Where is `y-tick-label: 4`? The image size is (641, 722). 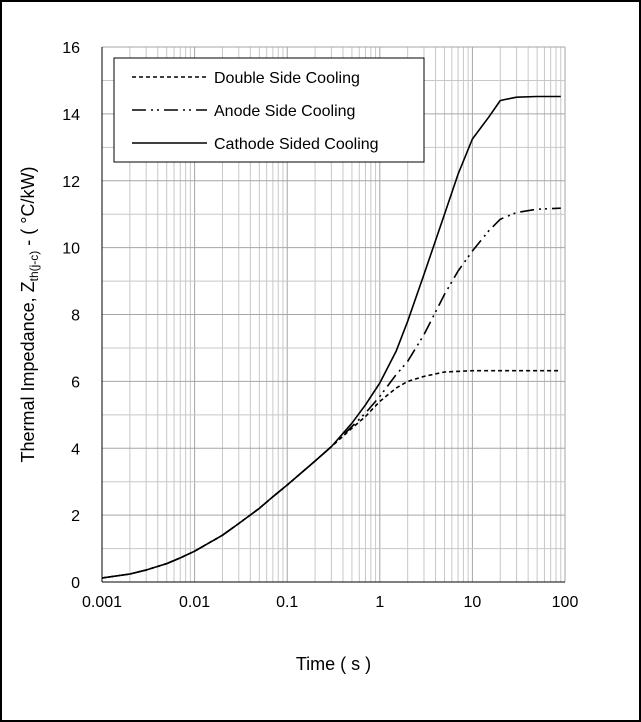 y-tick-label: 4 is located at coordinates (75, 449).